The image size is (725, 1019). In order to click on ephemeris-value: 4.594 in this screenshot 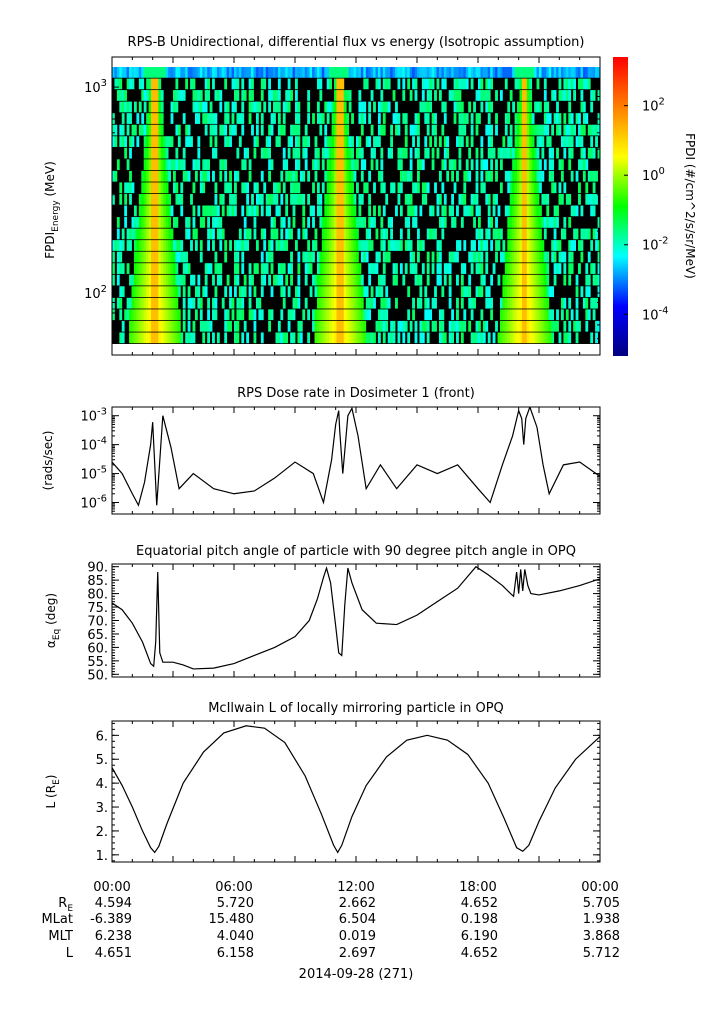, I will do `click(113, 903)`.